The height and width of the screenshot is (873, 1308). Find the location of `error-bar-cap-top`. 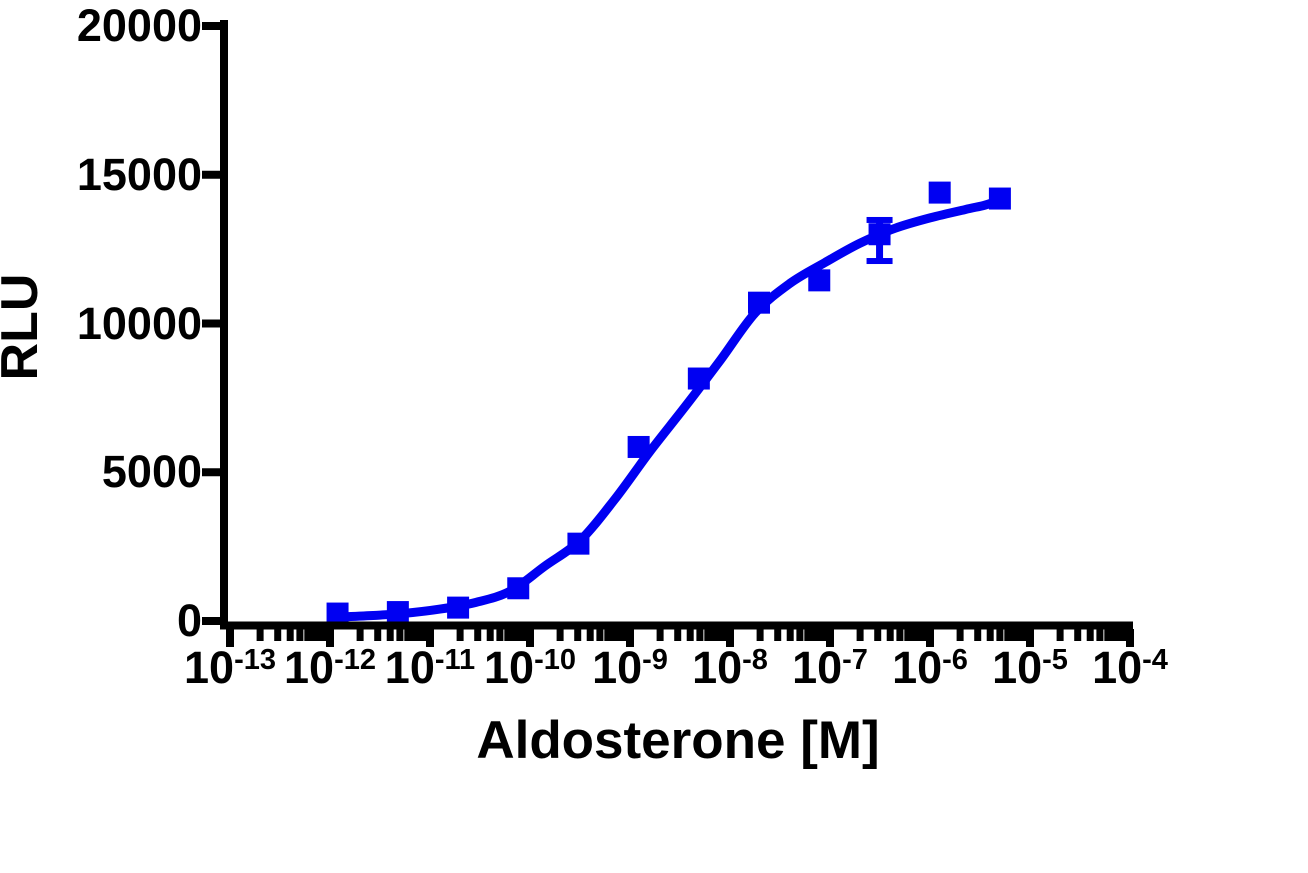

error-bar-cap-top is located at coordinates (879, 219).